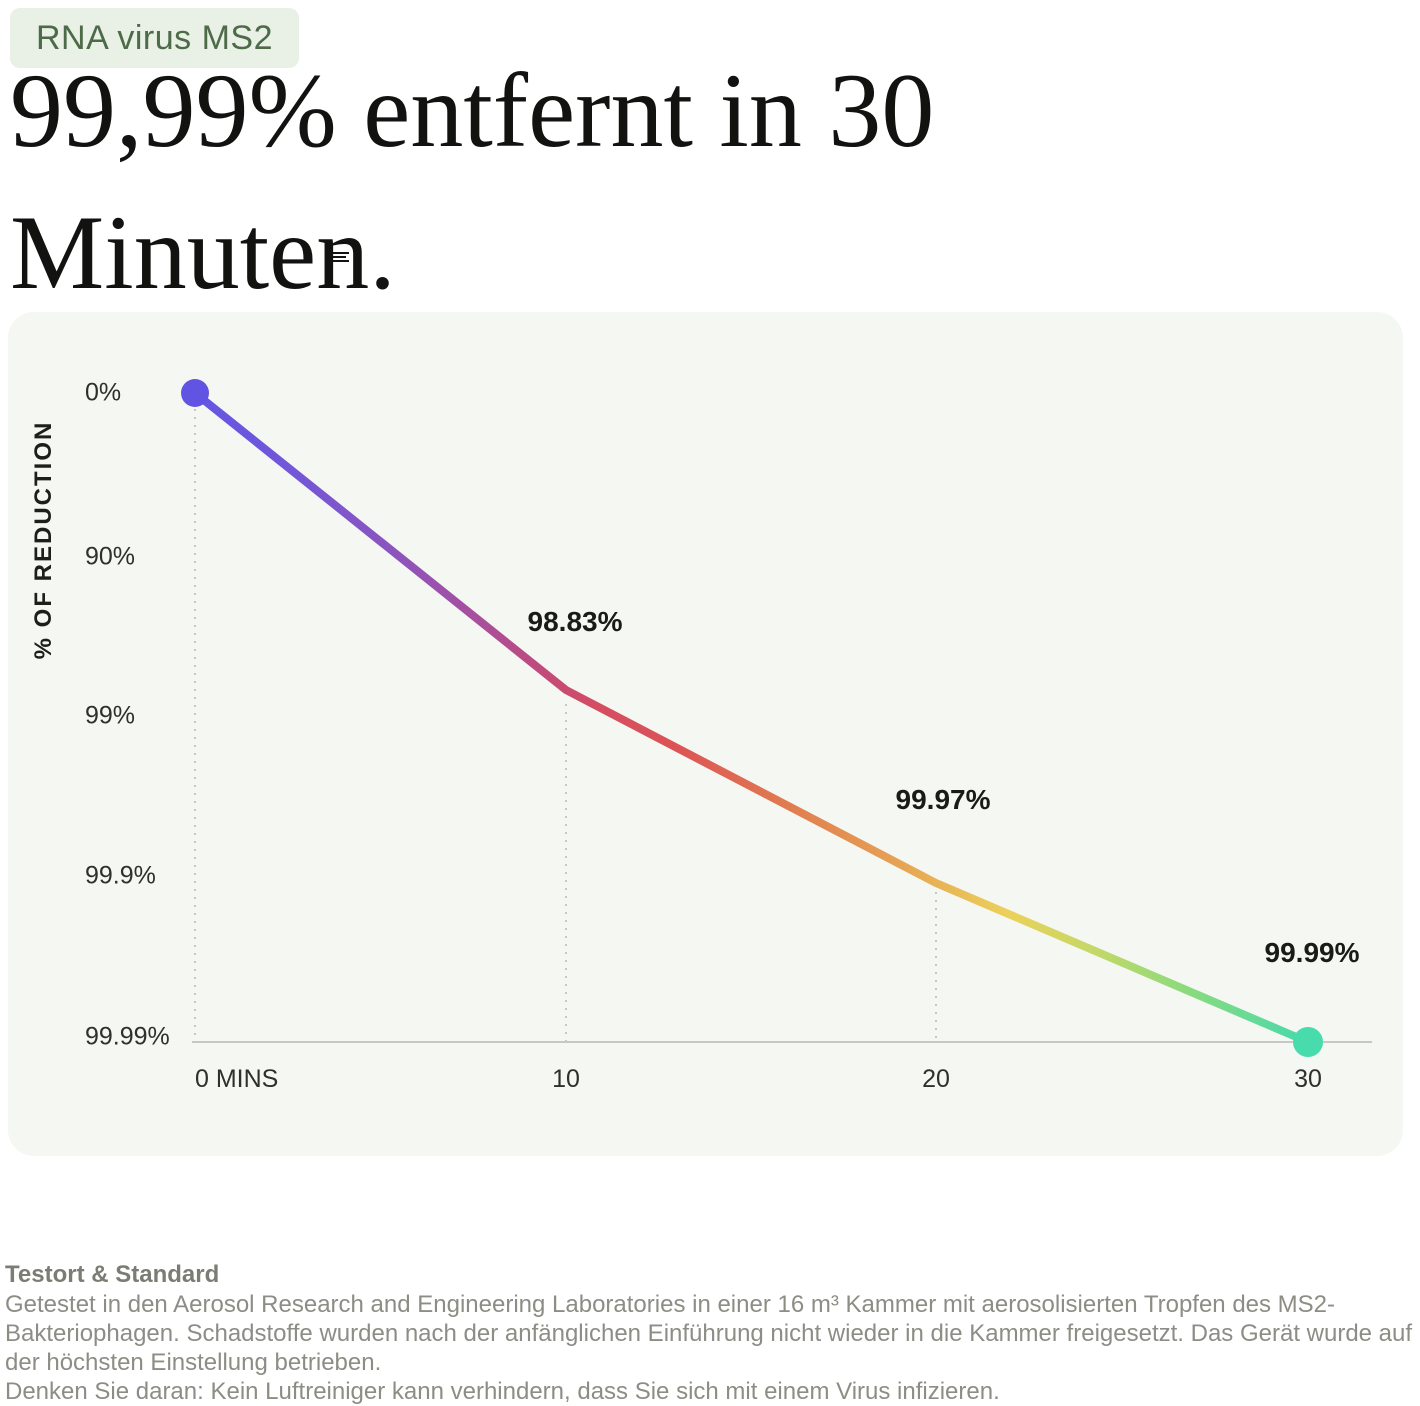 The image size is (1420, 1406). I want to click on end-dot, so click(1308, 1042).